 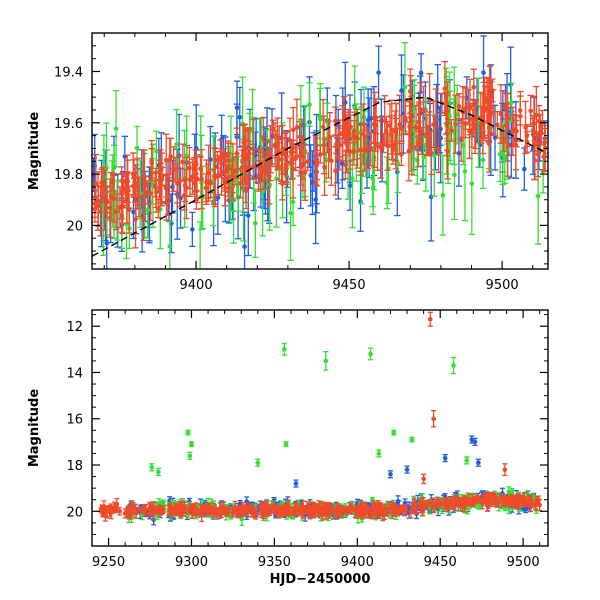 I want to click on y-tick-label: 20, so click(x=74, y=226).